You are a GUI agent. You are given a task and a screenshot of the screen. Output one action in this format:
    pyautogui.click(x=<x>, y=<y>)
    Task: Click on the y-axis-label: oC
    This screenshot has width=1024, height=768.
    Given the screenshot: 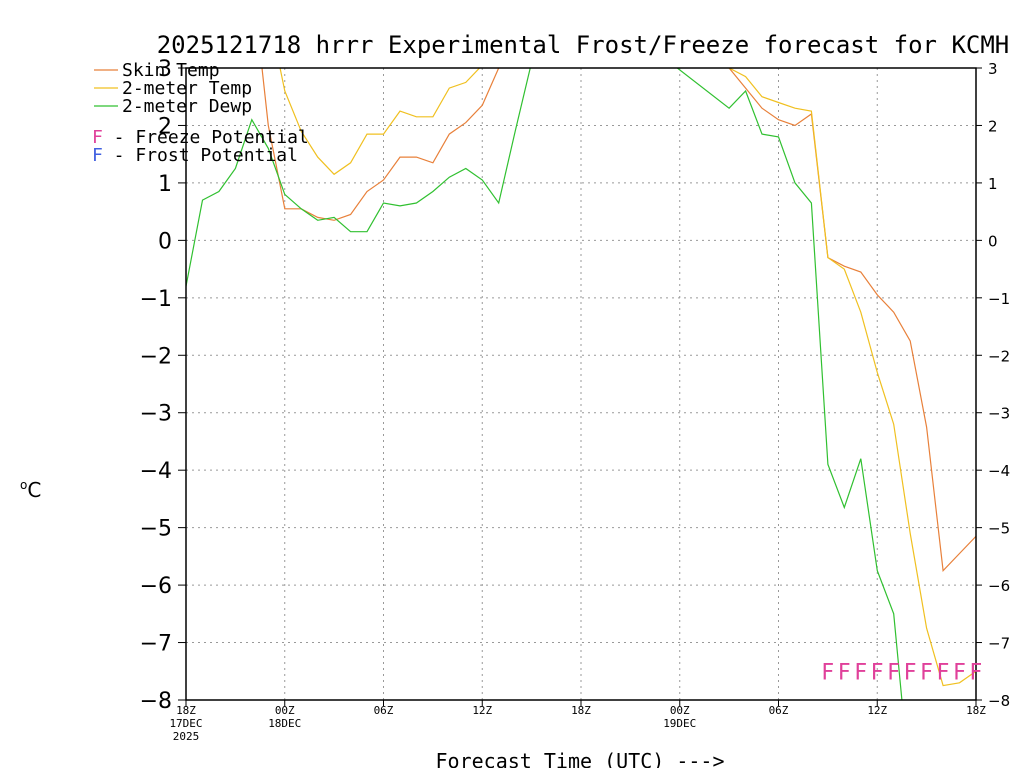 What is the action you would take?
    pyautogui.click(x=30, y=490)
    